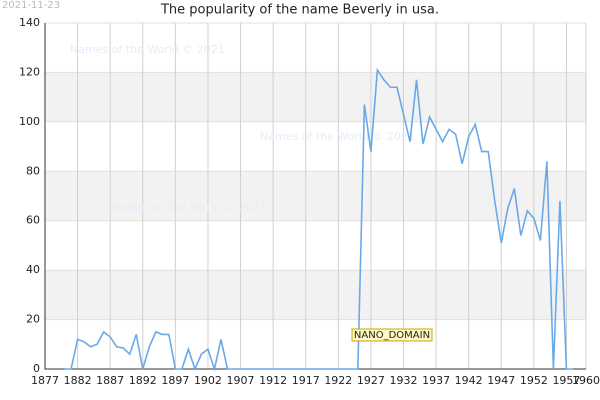  I want to click on y-tick-label: 20, so click(33, 319).